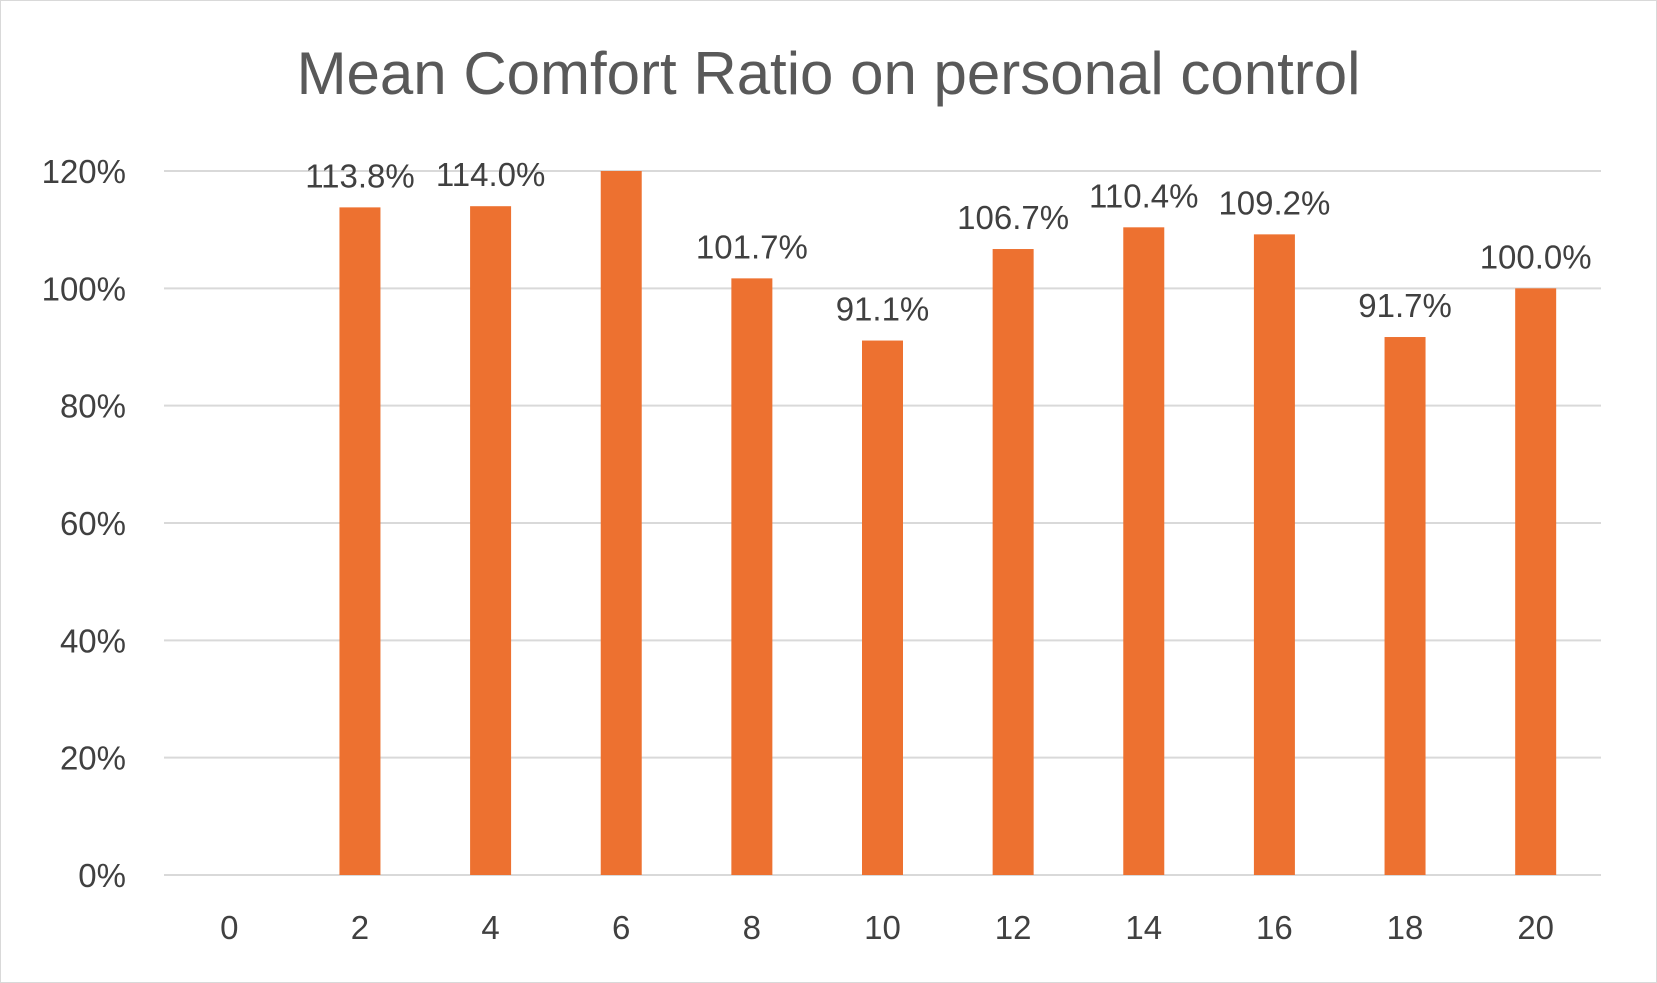 The width and height of the screenshot is (1657, 983). I want to click on data-label: 110.4%, so click(1143, 195).